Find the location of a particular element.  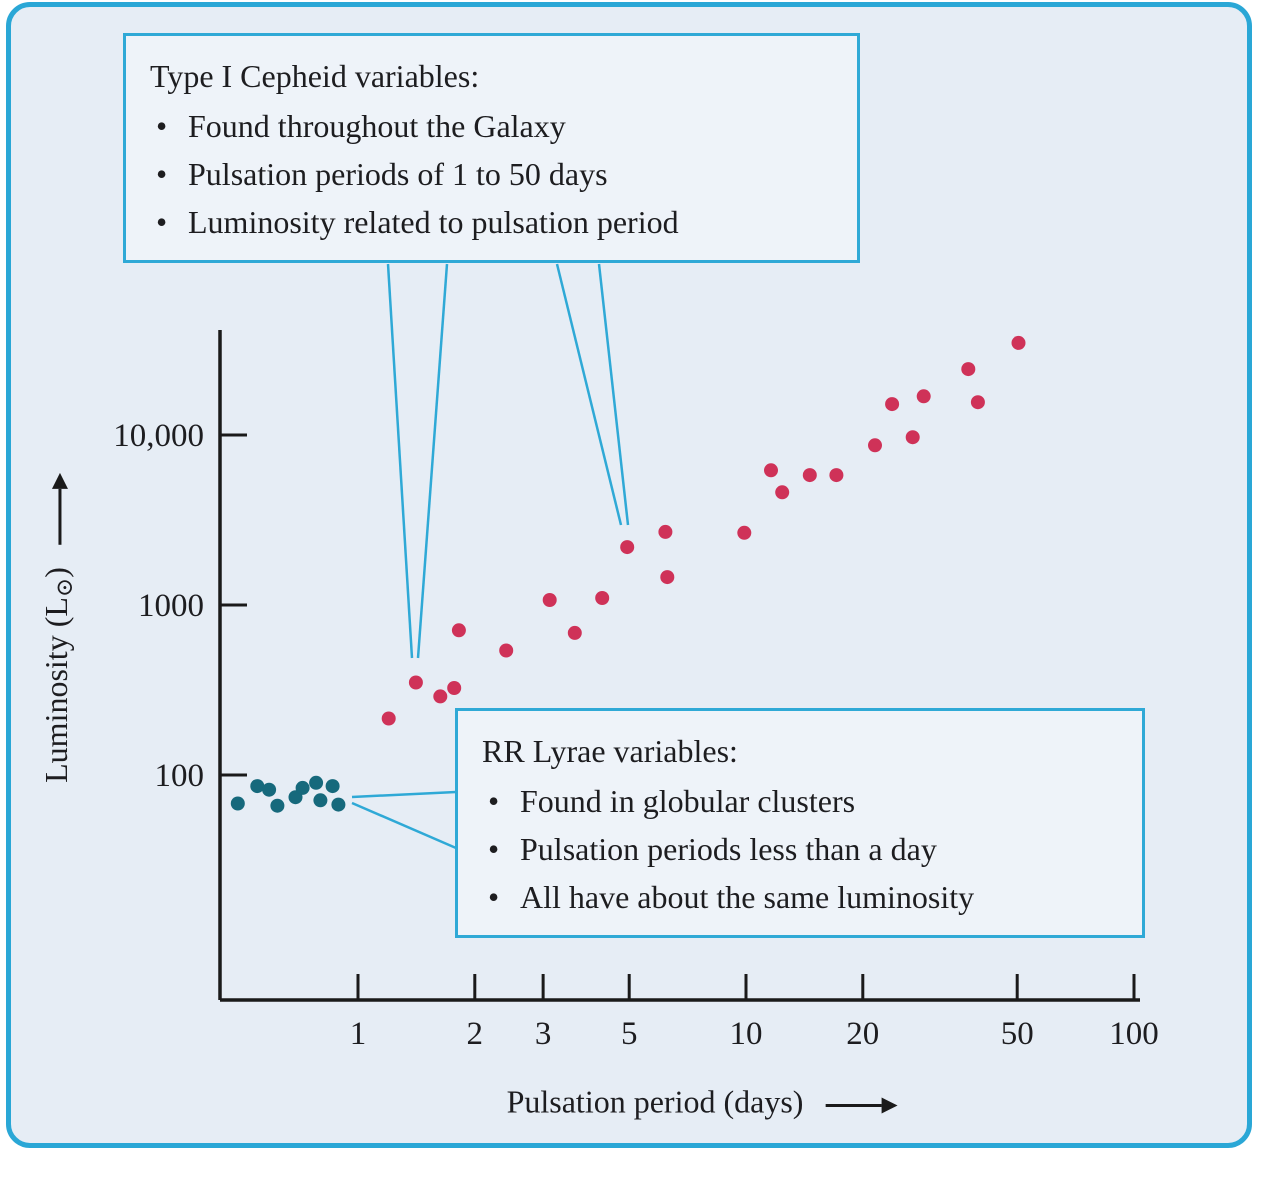

callout-bullet-text: Found in globular clusters is located at coordinates (688, 801).